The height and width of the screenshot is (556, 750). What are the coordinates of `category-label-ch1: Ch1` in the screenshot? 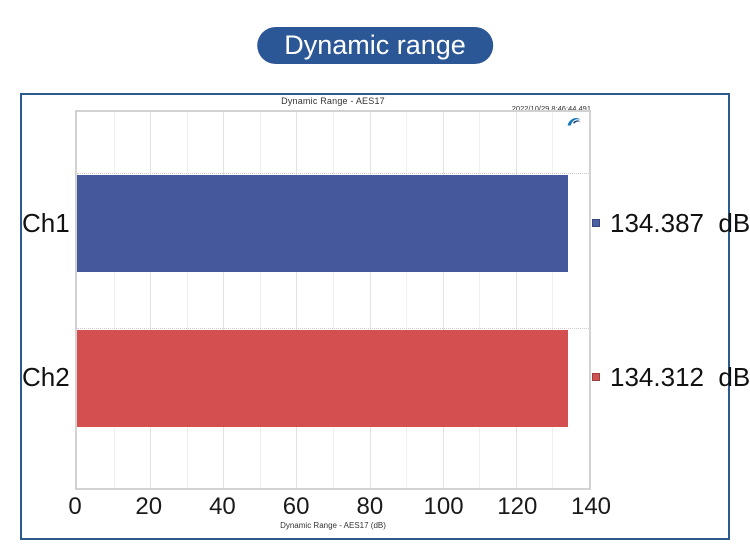 It's located at (46, 223).